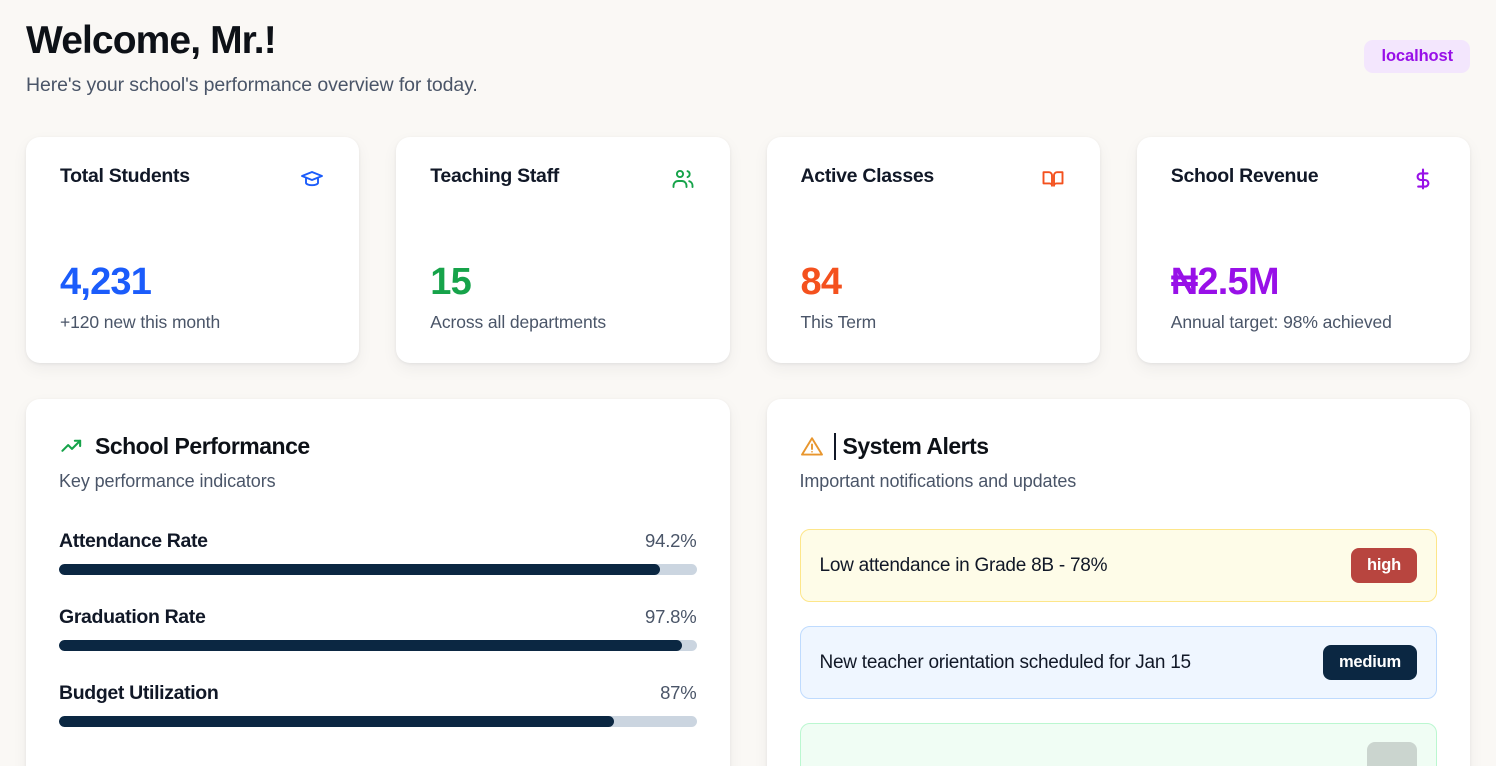 The width and height of the screenshot is (1496, 766). Describe the element at coordinates (938, 481) in the screenshot. I see `panel-subtitle: Important notifications and updates` at that location.